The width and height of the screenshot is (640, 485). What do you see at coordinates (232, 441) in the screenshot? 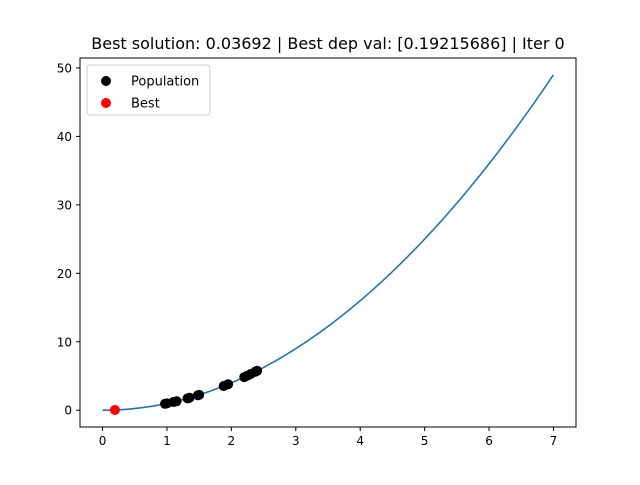
I see `x-tick-label: 2` at bounding box center [232, 441].